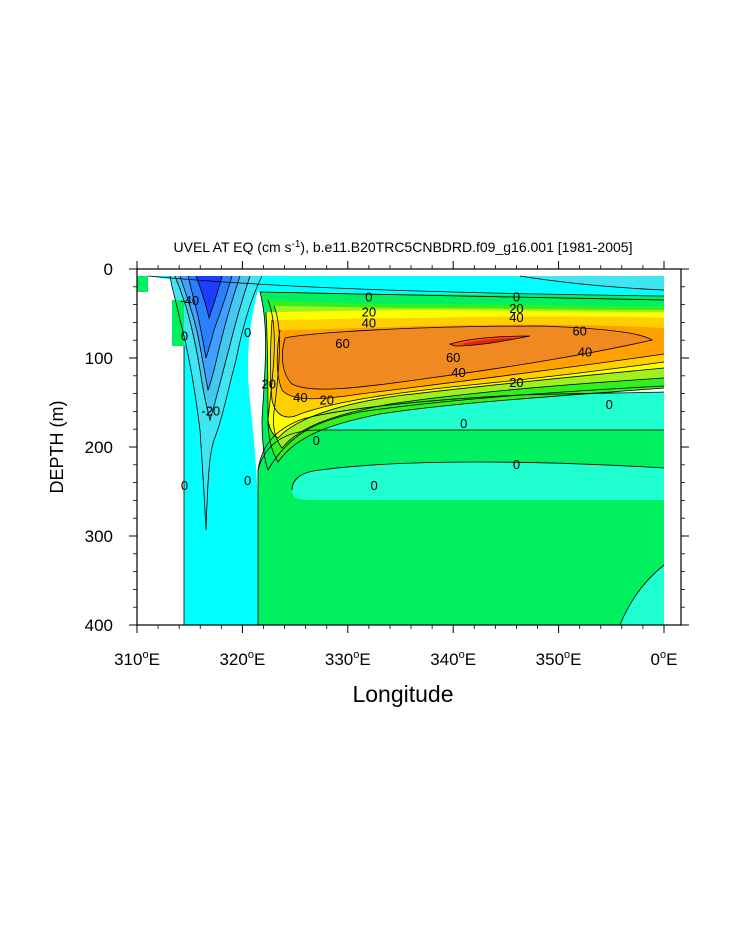 The width and height of the screenshot is (733, 945). Describe the element at coordinates (453, 659) in the screenshot. I see `x-tick-label: 340oE` at that location.